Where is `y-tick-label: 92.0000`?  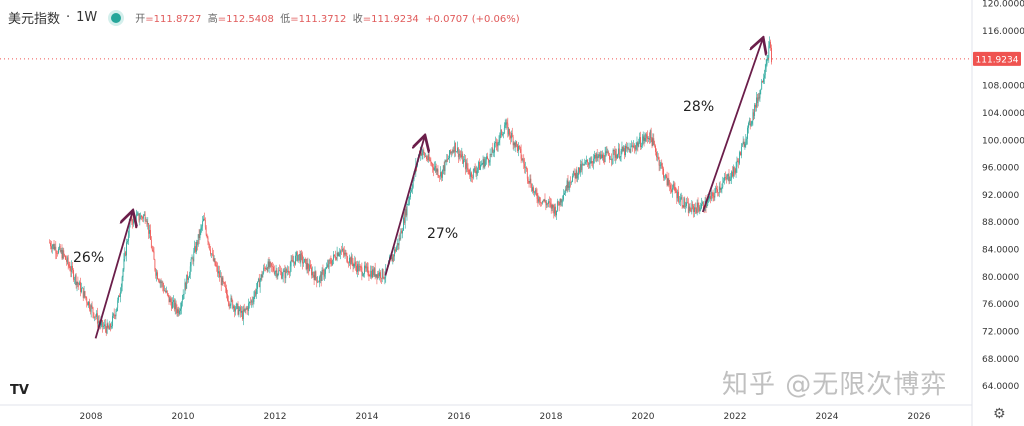
y-tick-label: 92.0000 is located at coordinates (1000, 196).